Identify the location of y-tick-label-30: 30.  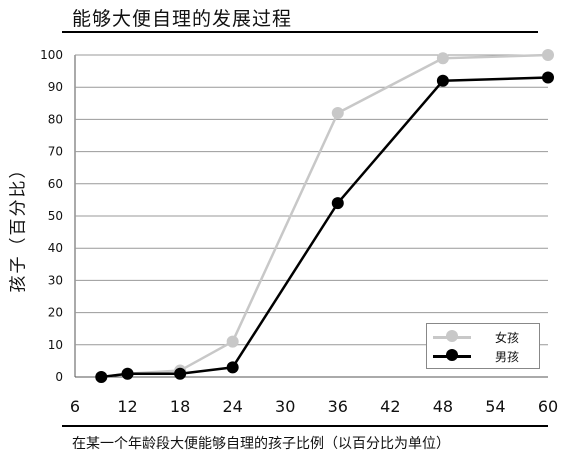
(55, 280).